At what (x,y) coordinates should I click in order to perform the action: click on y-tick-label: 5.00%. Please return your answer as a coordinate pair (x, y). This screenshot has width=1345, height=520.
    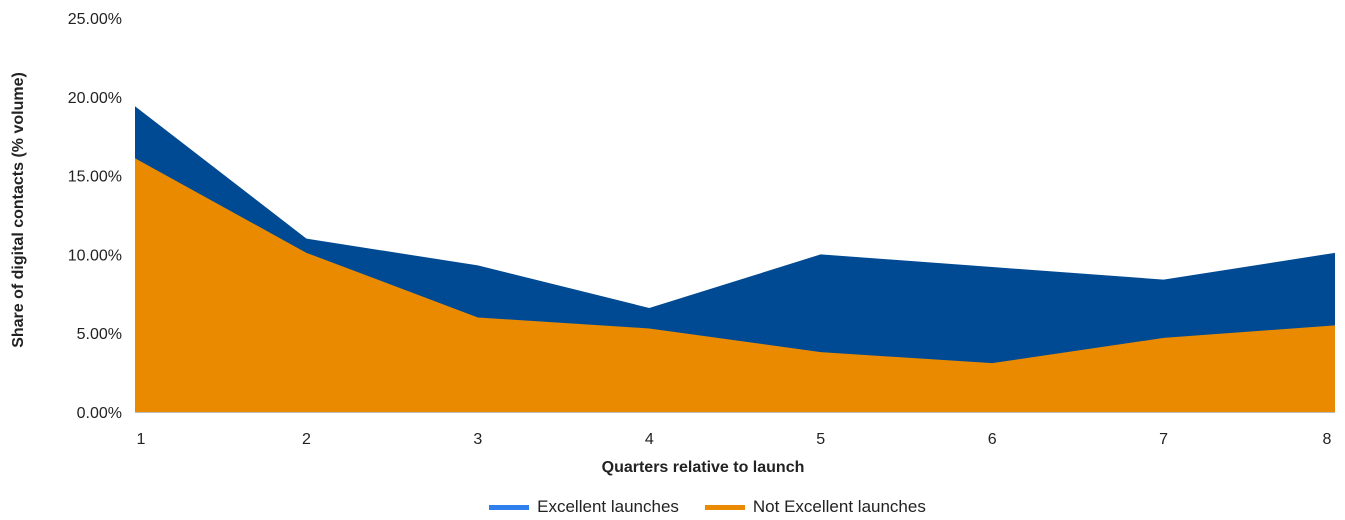
    Looking at the image, I should click on (99, 334).